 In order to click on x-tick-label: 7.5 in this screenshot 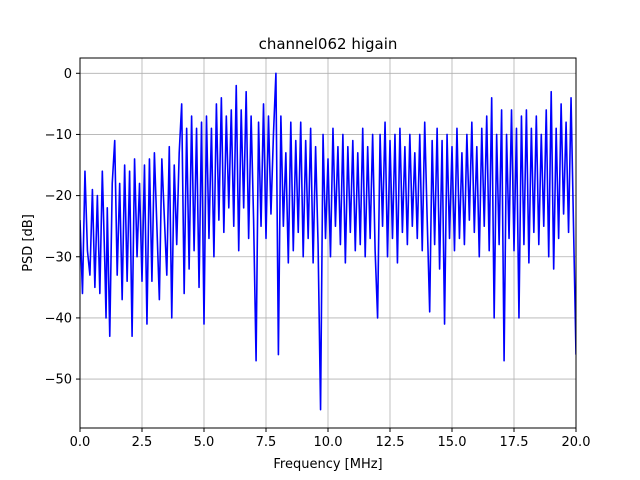, I will do `click(266, 442)`.